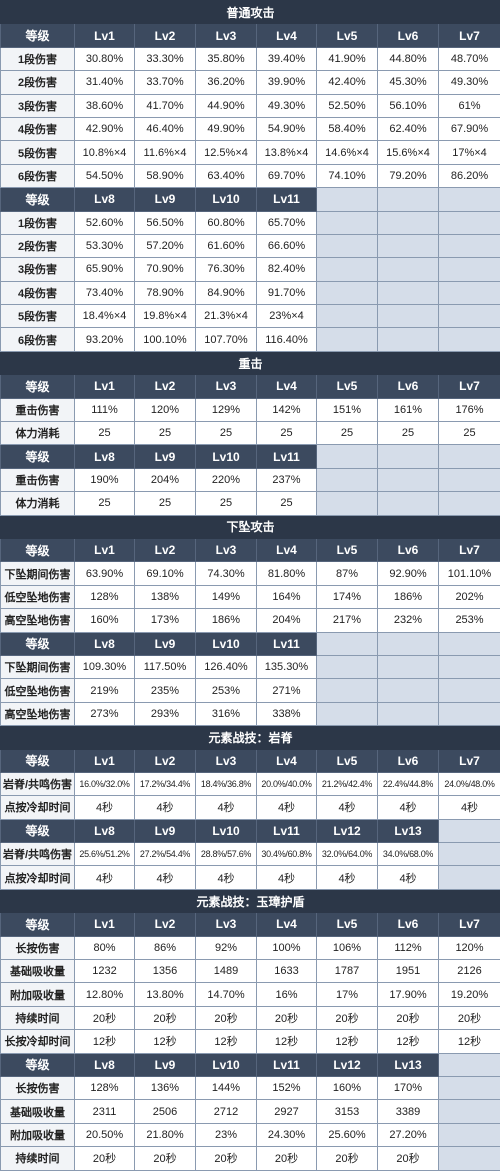 The height and width of the screenshot is (1171, 500). Describe the element at coordinates (287, 971) in the screenshot. I see `value-cell: 1633` at that location.